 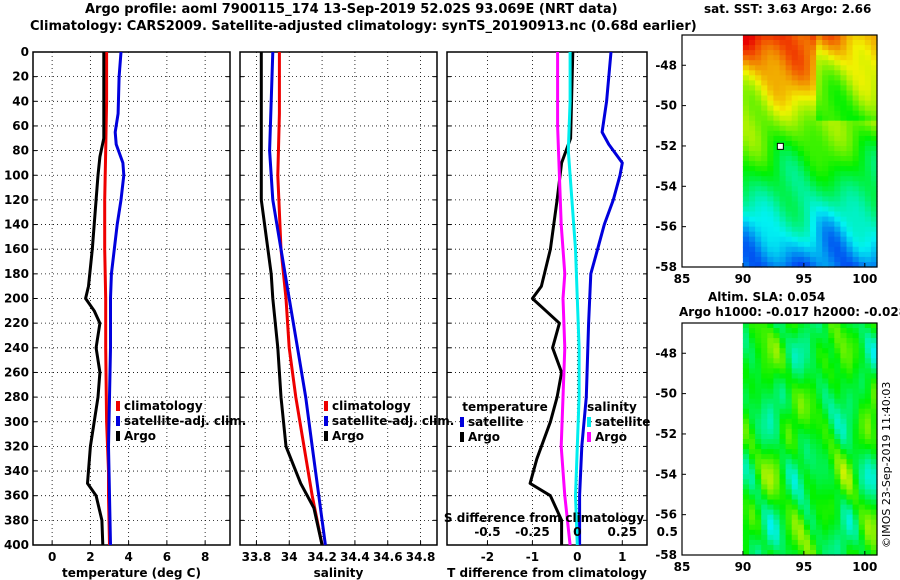 What do you see at coordinates (611, 437) in the screenshot?
I see `difference-legend-label: Argo` at bounding box center [611, 437].